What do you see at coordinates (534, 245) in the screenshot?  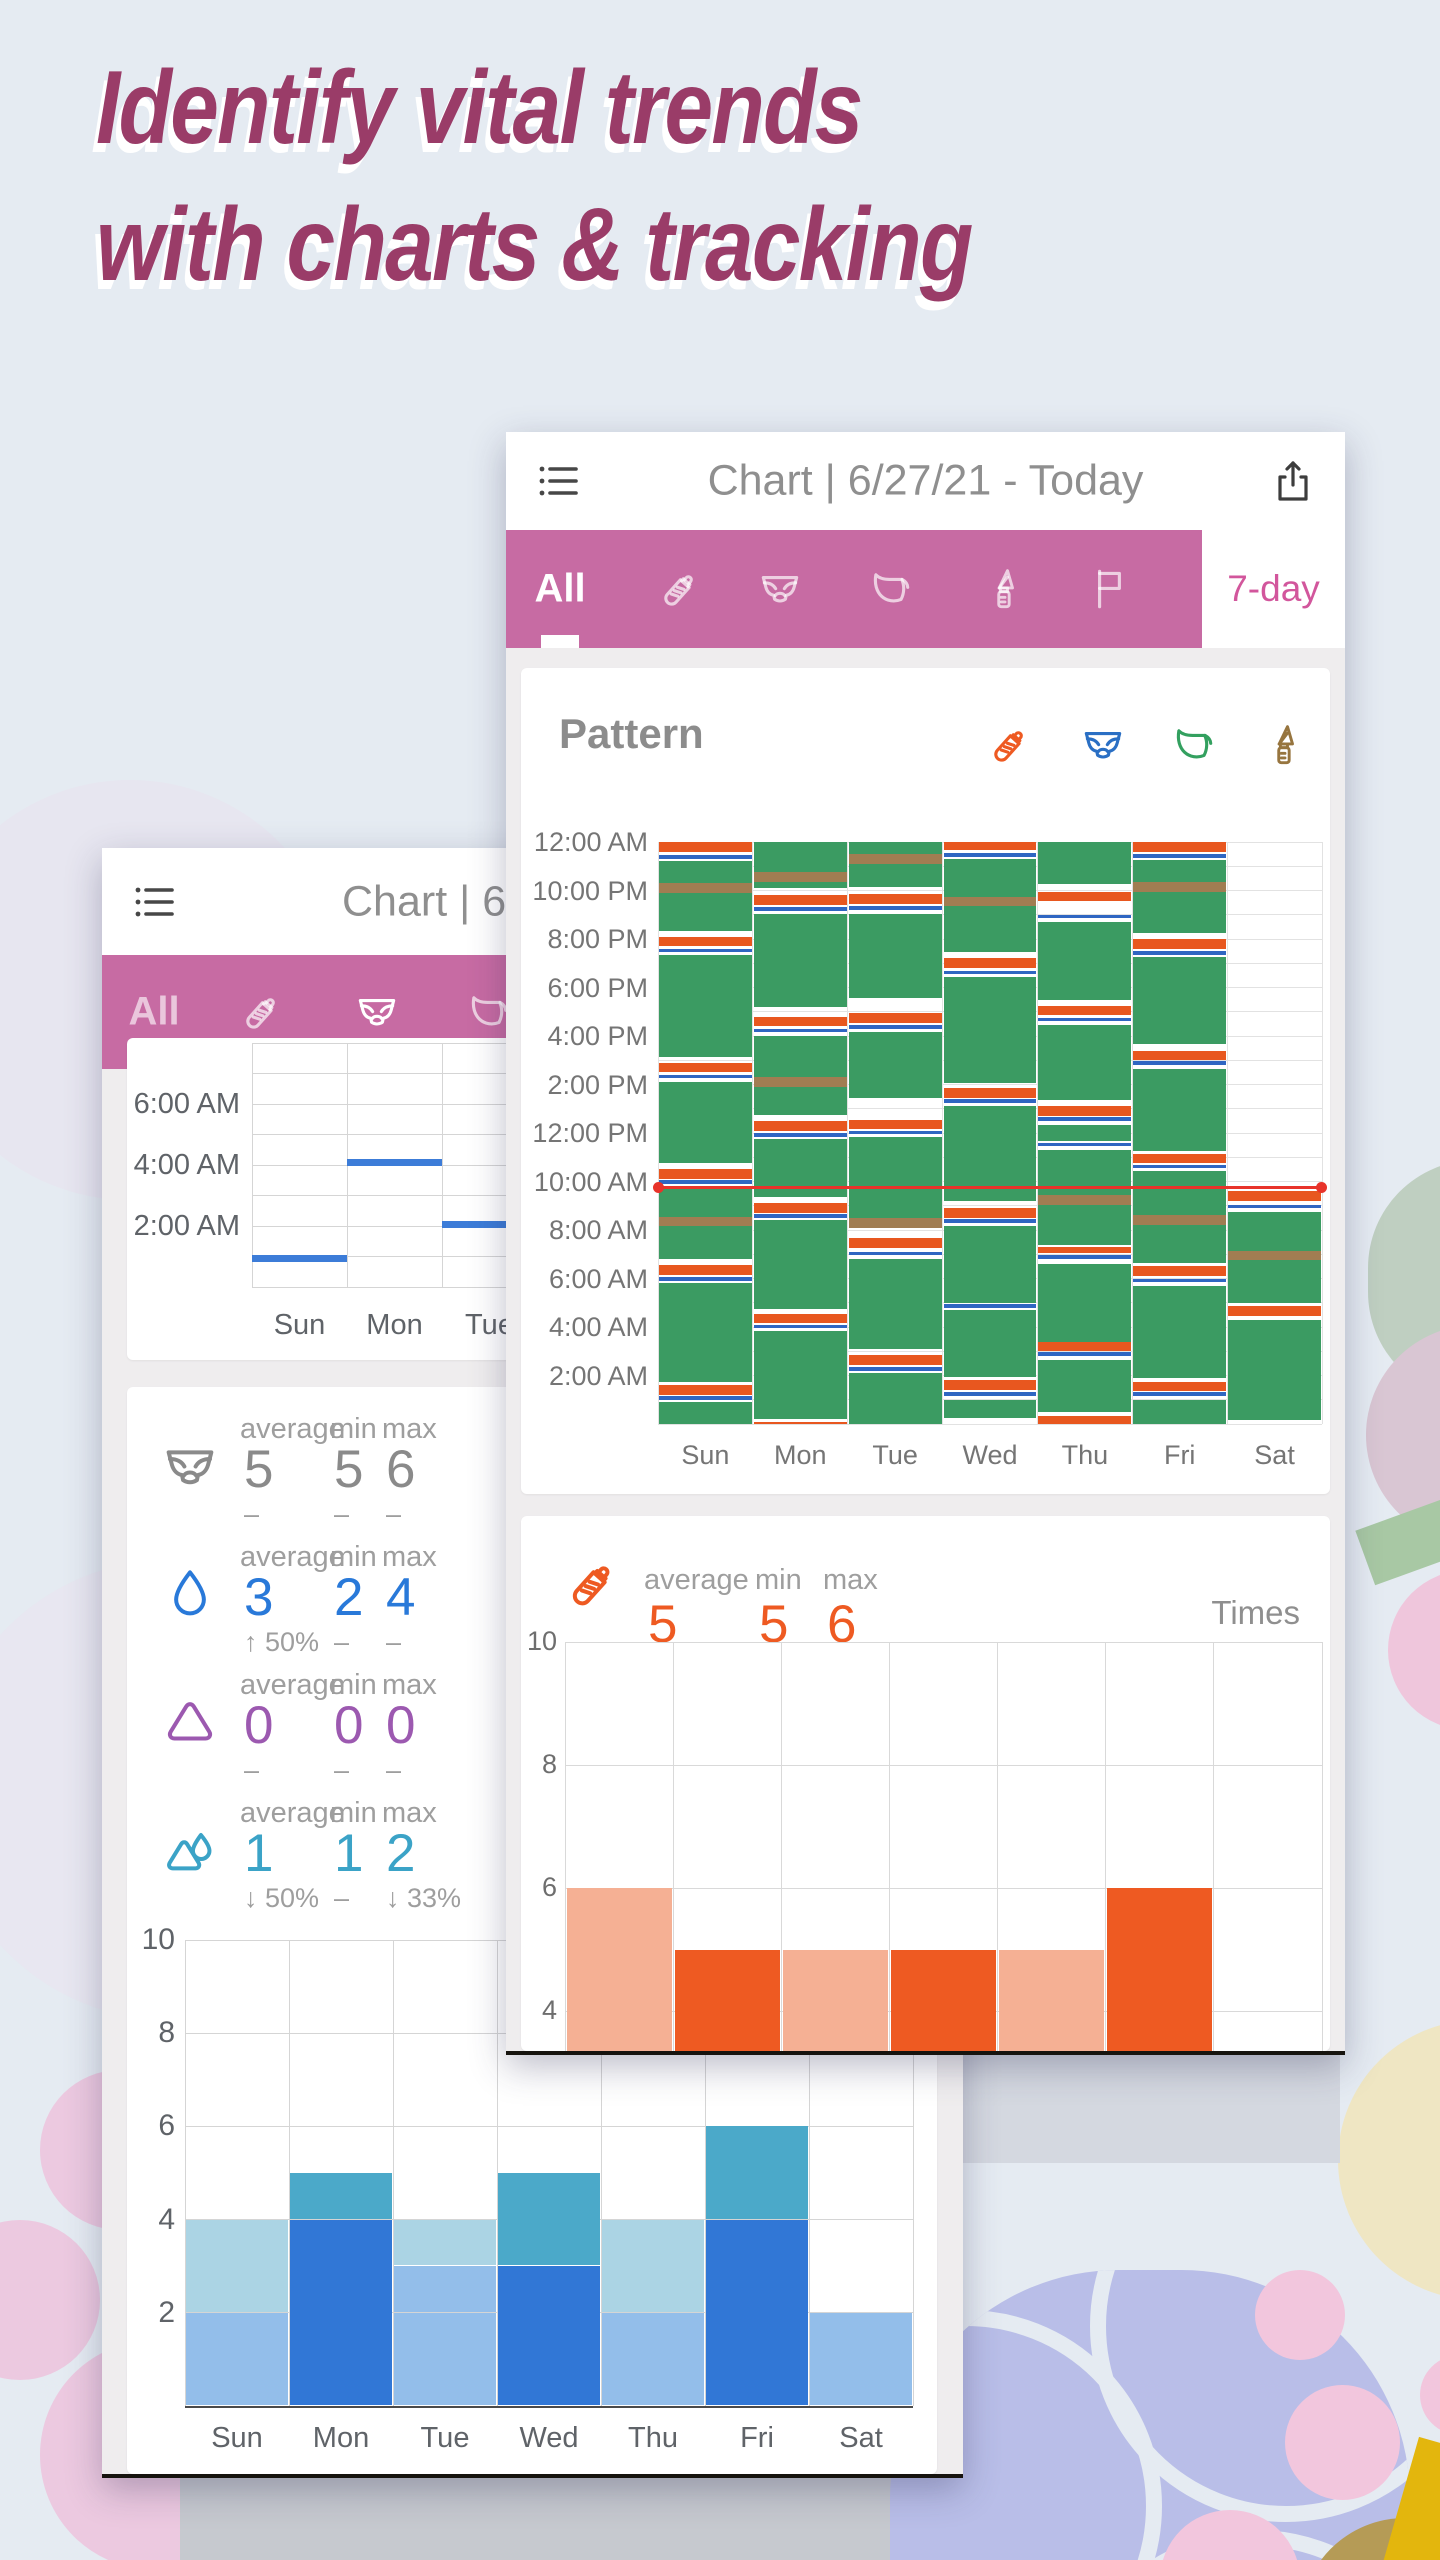 I see `headline-line2: with charts & tracking` at bounding box center [534, 245].